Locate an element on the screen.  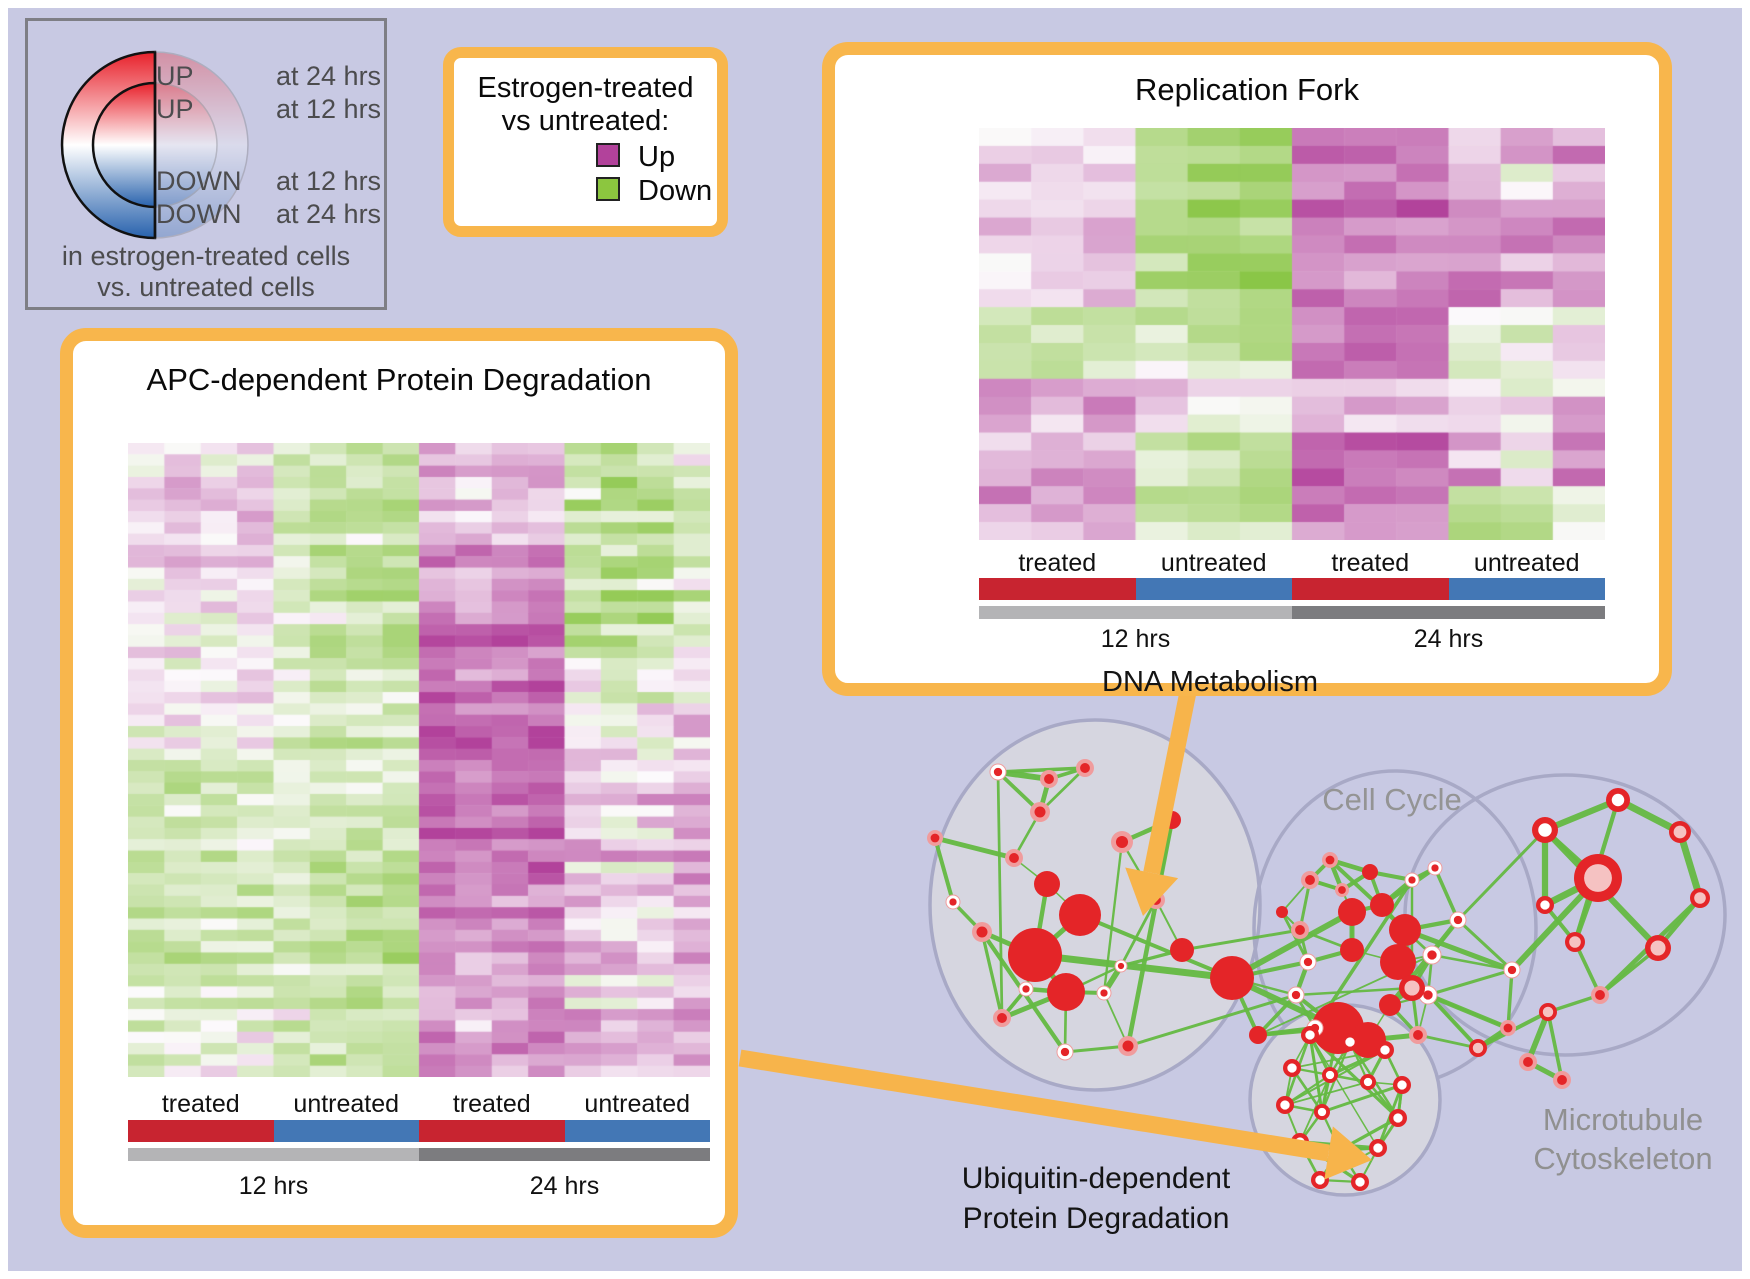
apc-time-labels: 12 hrs 24 hrs is located at coordinates (419, 1186).